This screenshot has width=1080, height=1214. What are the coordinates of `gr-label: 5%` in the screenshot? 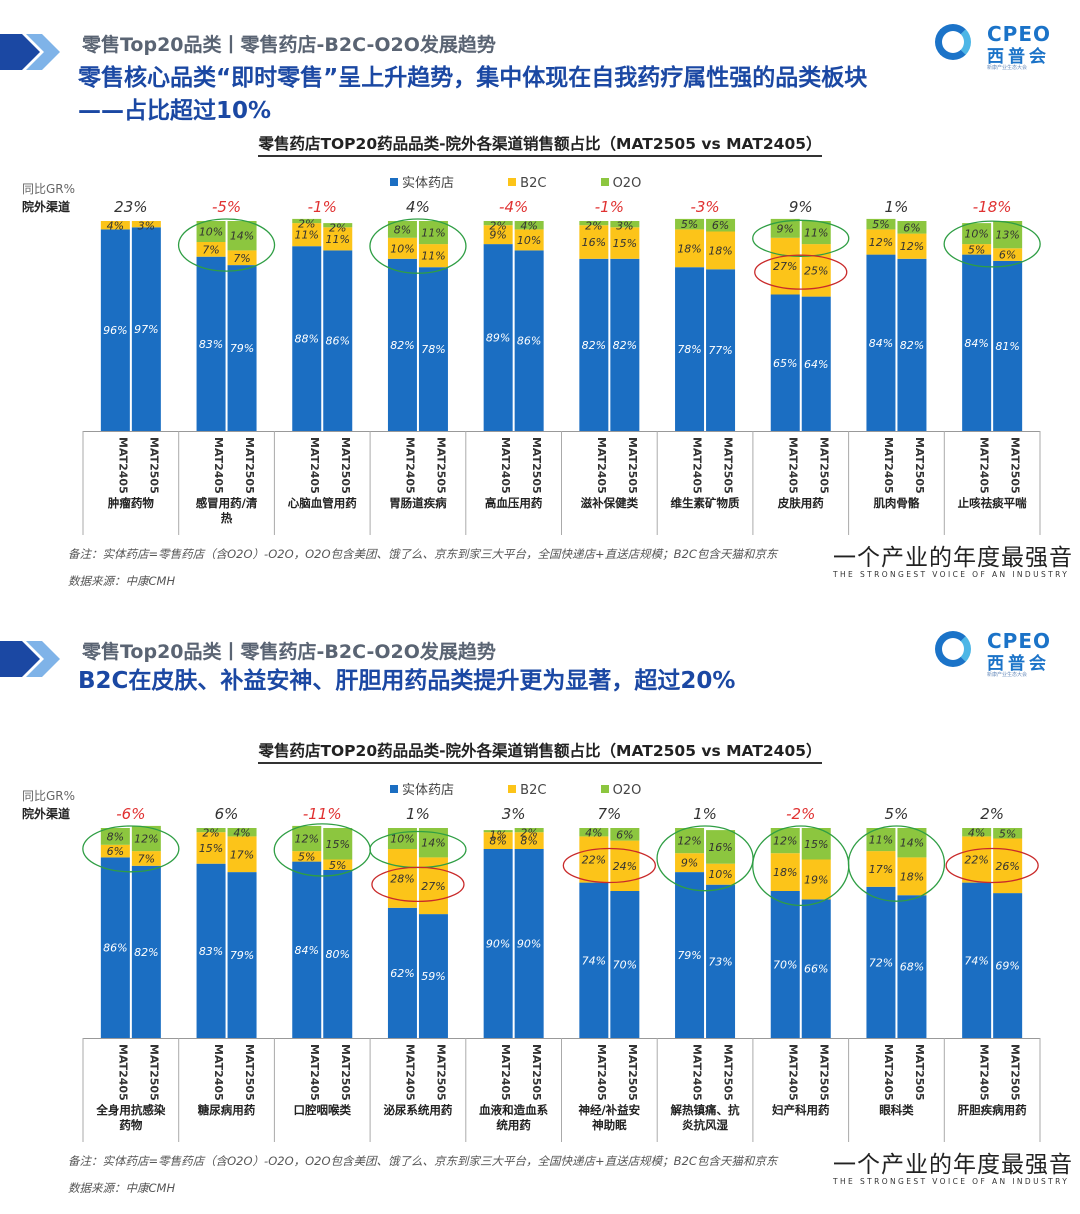 It's located at (897, 814).